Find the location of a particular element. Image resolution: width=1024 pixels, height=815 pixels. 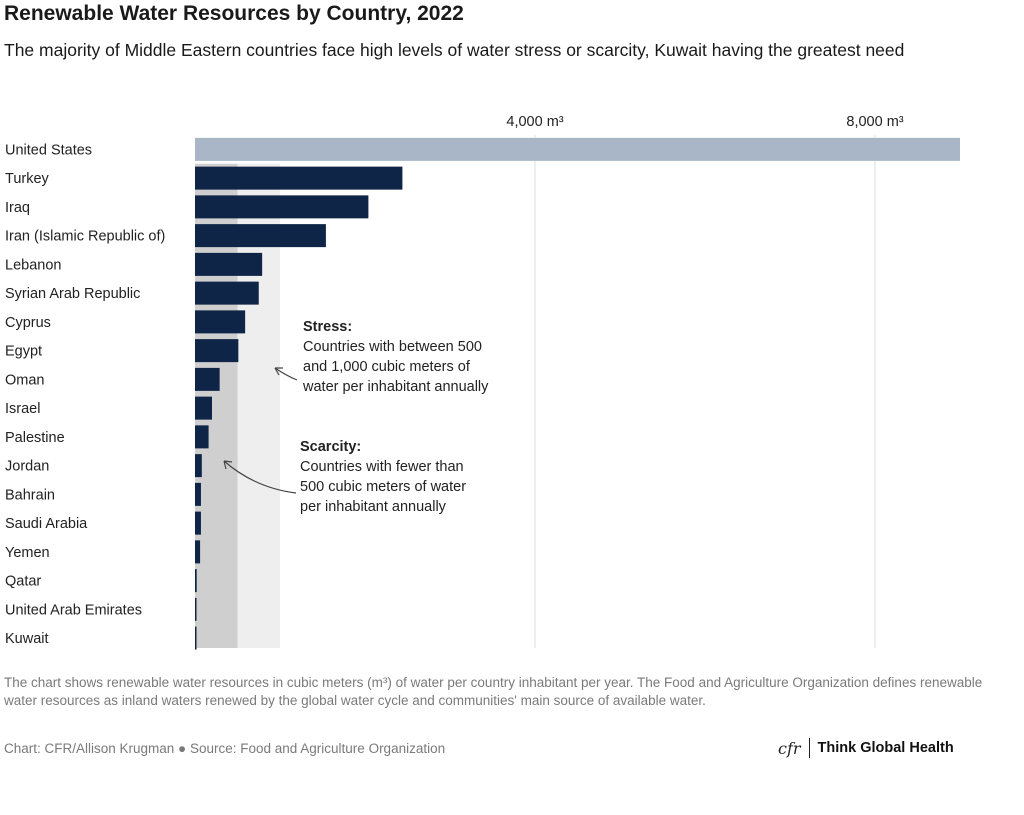

brand-name: Think Global Health is located at coordinates (885, 748).